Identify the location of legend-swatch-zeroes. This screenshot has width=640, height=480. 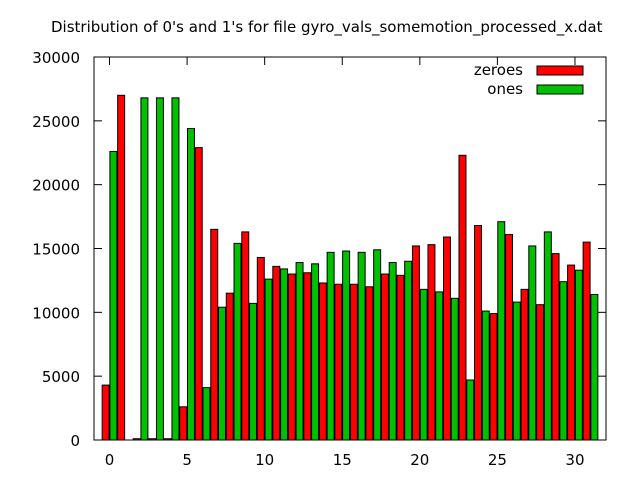
(560, 70).